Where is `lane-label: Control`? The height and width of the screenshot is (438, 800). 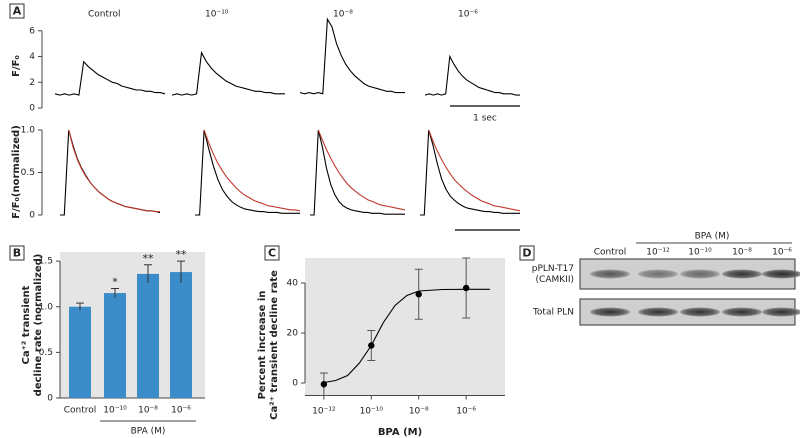 lane-label: Control is located at coordinates (610, 253).